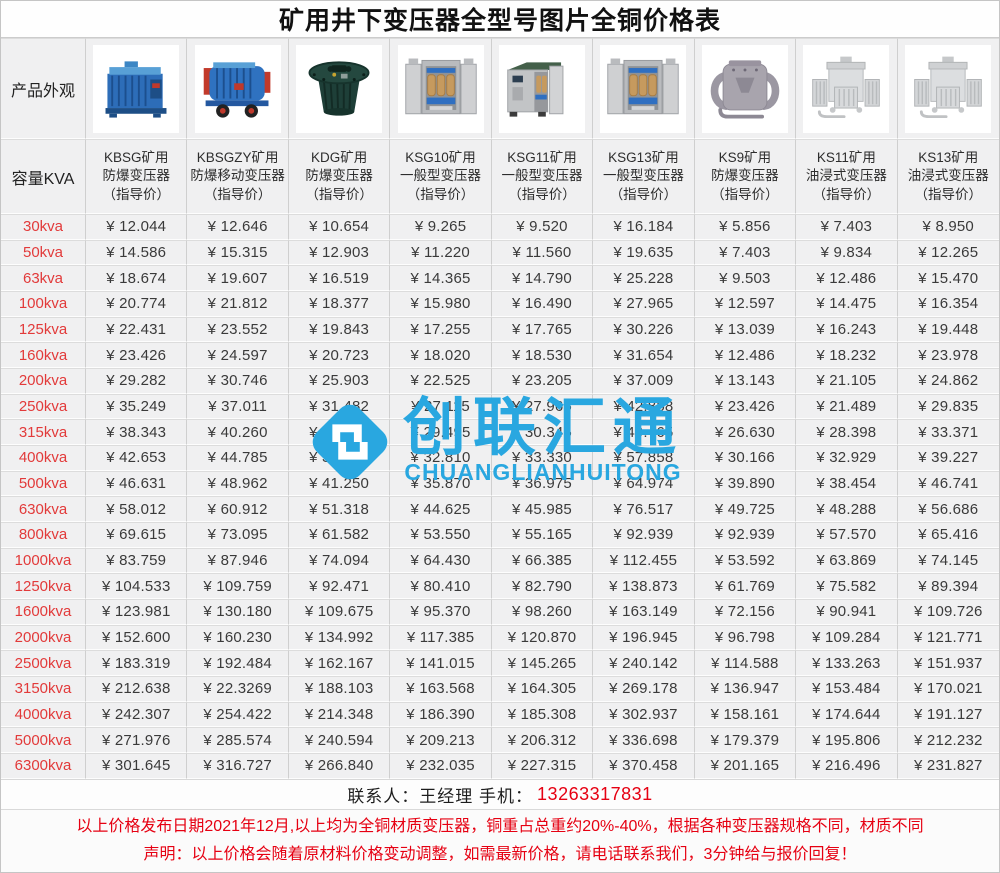 This screenshot has height=873, width=1000. I want to click on price-cell: ¥ 42.858, so click(644, 406).